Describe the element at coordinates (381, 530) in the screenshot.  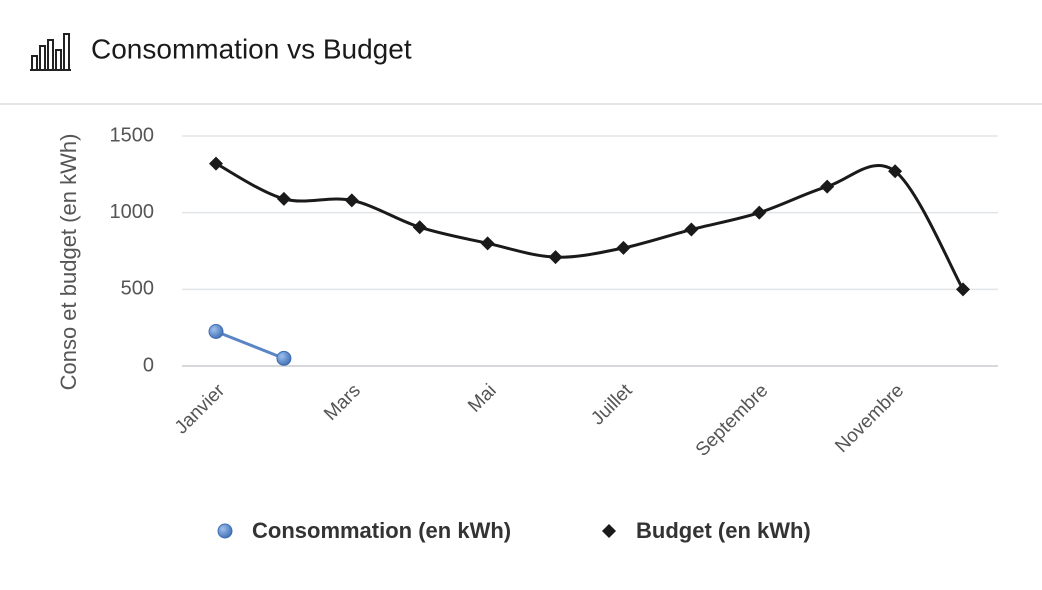
I see `legend-label: Consommation (en kWh)` at that location.